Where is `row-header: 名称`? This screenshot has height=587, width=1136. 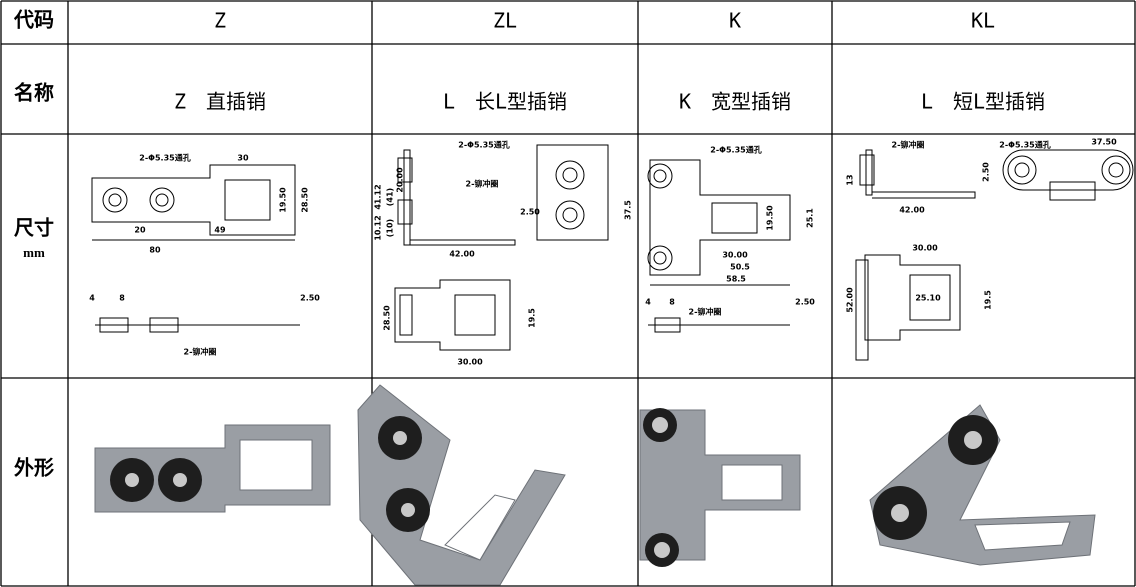 row-header: 名称 is located at coordinates (34, 93).